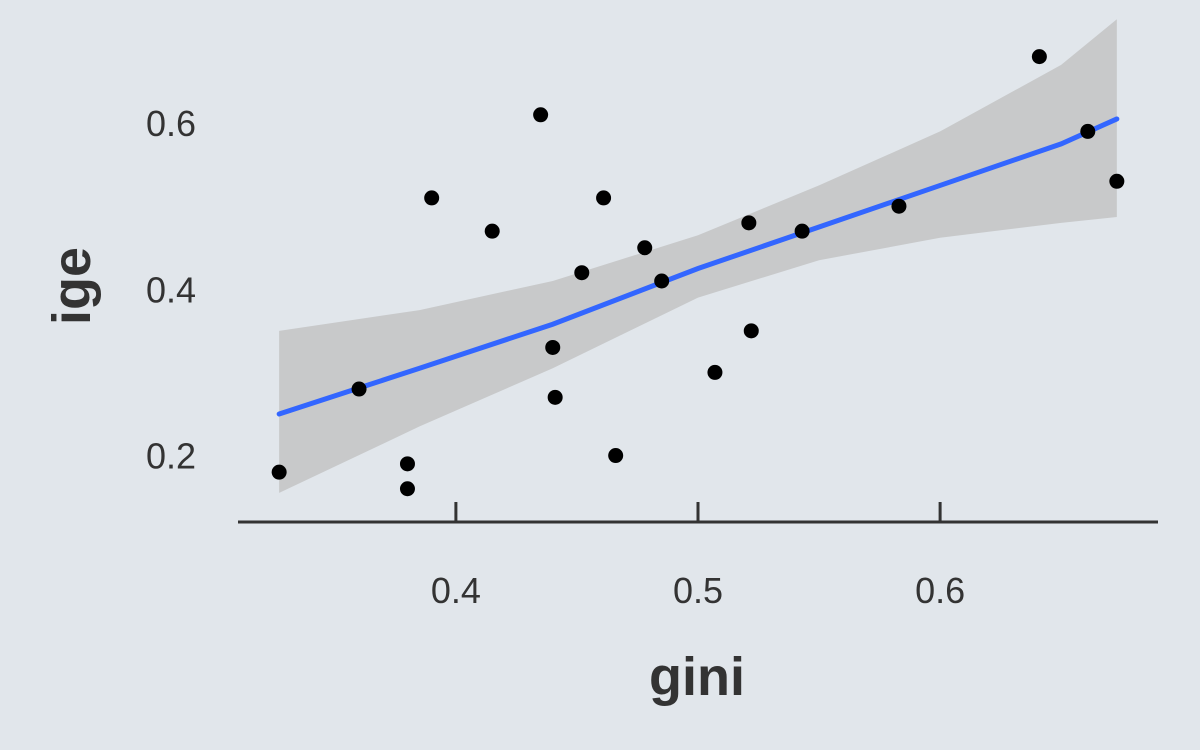 This screenshot has height=750, width=1200. I want to click on y-tick-label: 0.2, so click(171, 456).